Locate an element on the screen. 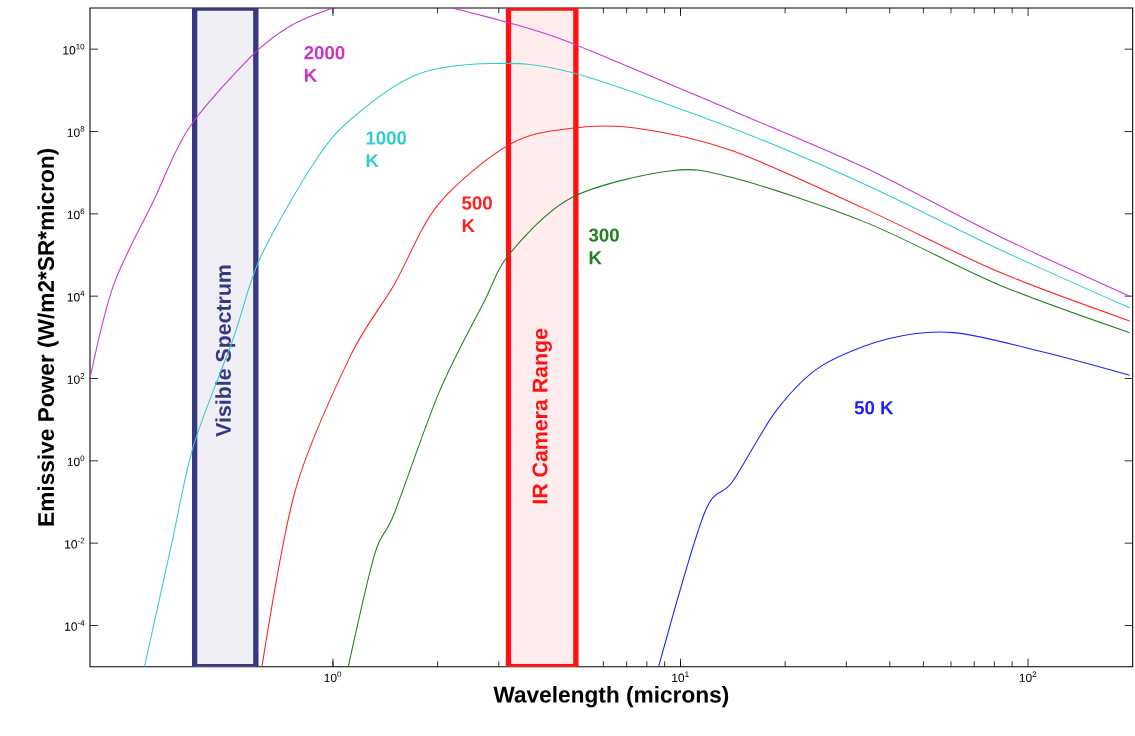 This screenshot has height=736, width=1135. y-tick-label: 10$^{2}$ is located at coordinates (76, 378).